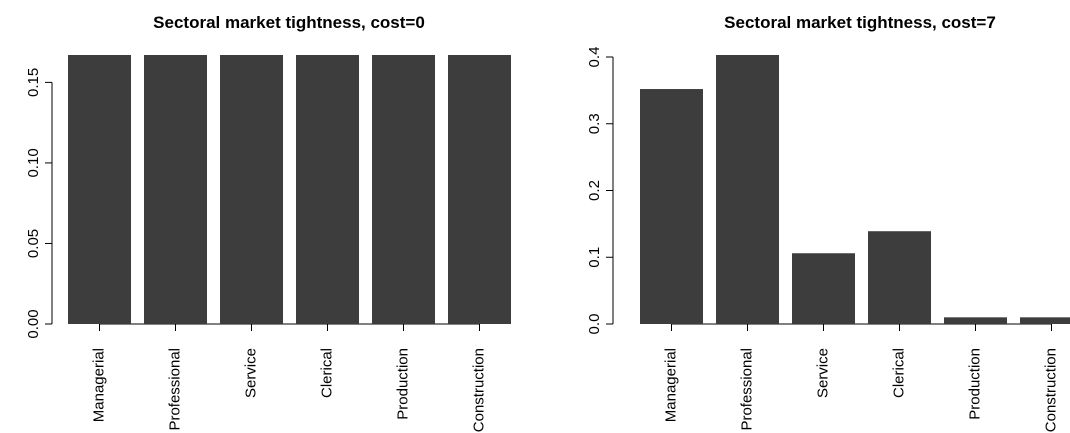  Describe the element at coordinates (594, 190) in the screenshot. I see `y-tick-label: 0.2` at that location.